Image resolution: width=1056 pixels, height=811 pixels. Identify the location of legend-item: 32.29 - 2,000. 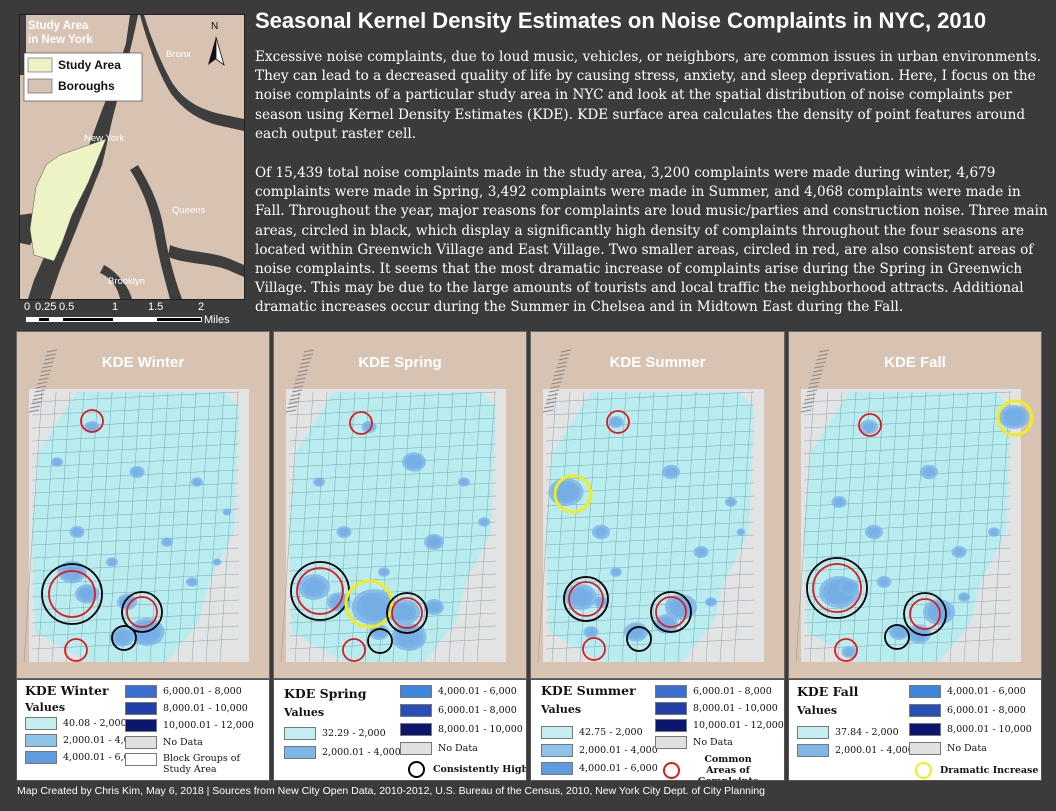
(335, 733).